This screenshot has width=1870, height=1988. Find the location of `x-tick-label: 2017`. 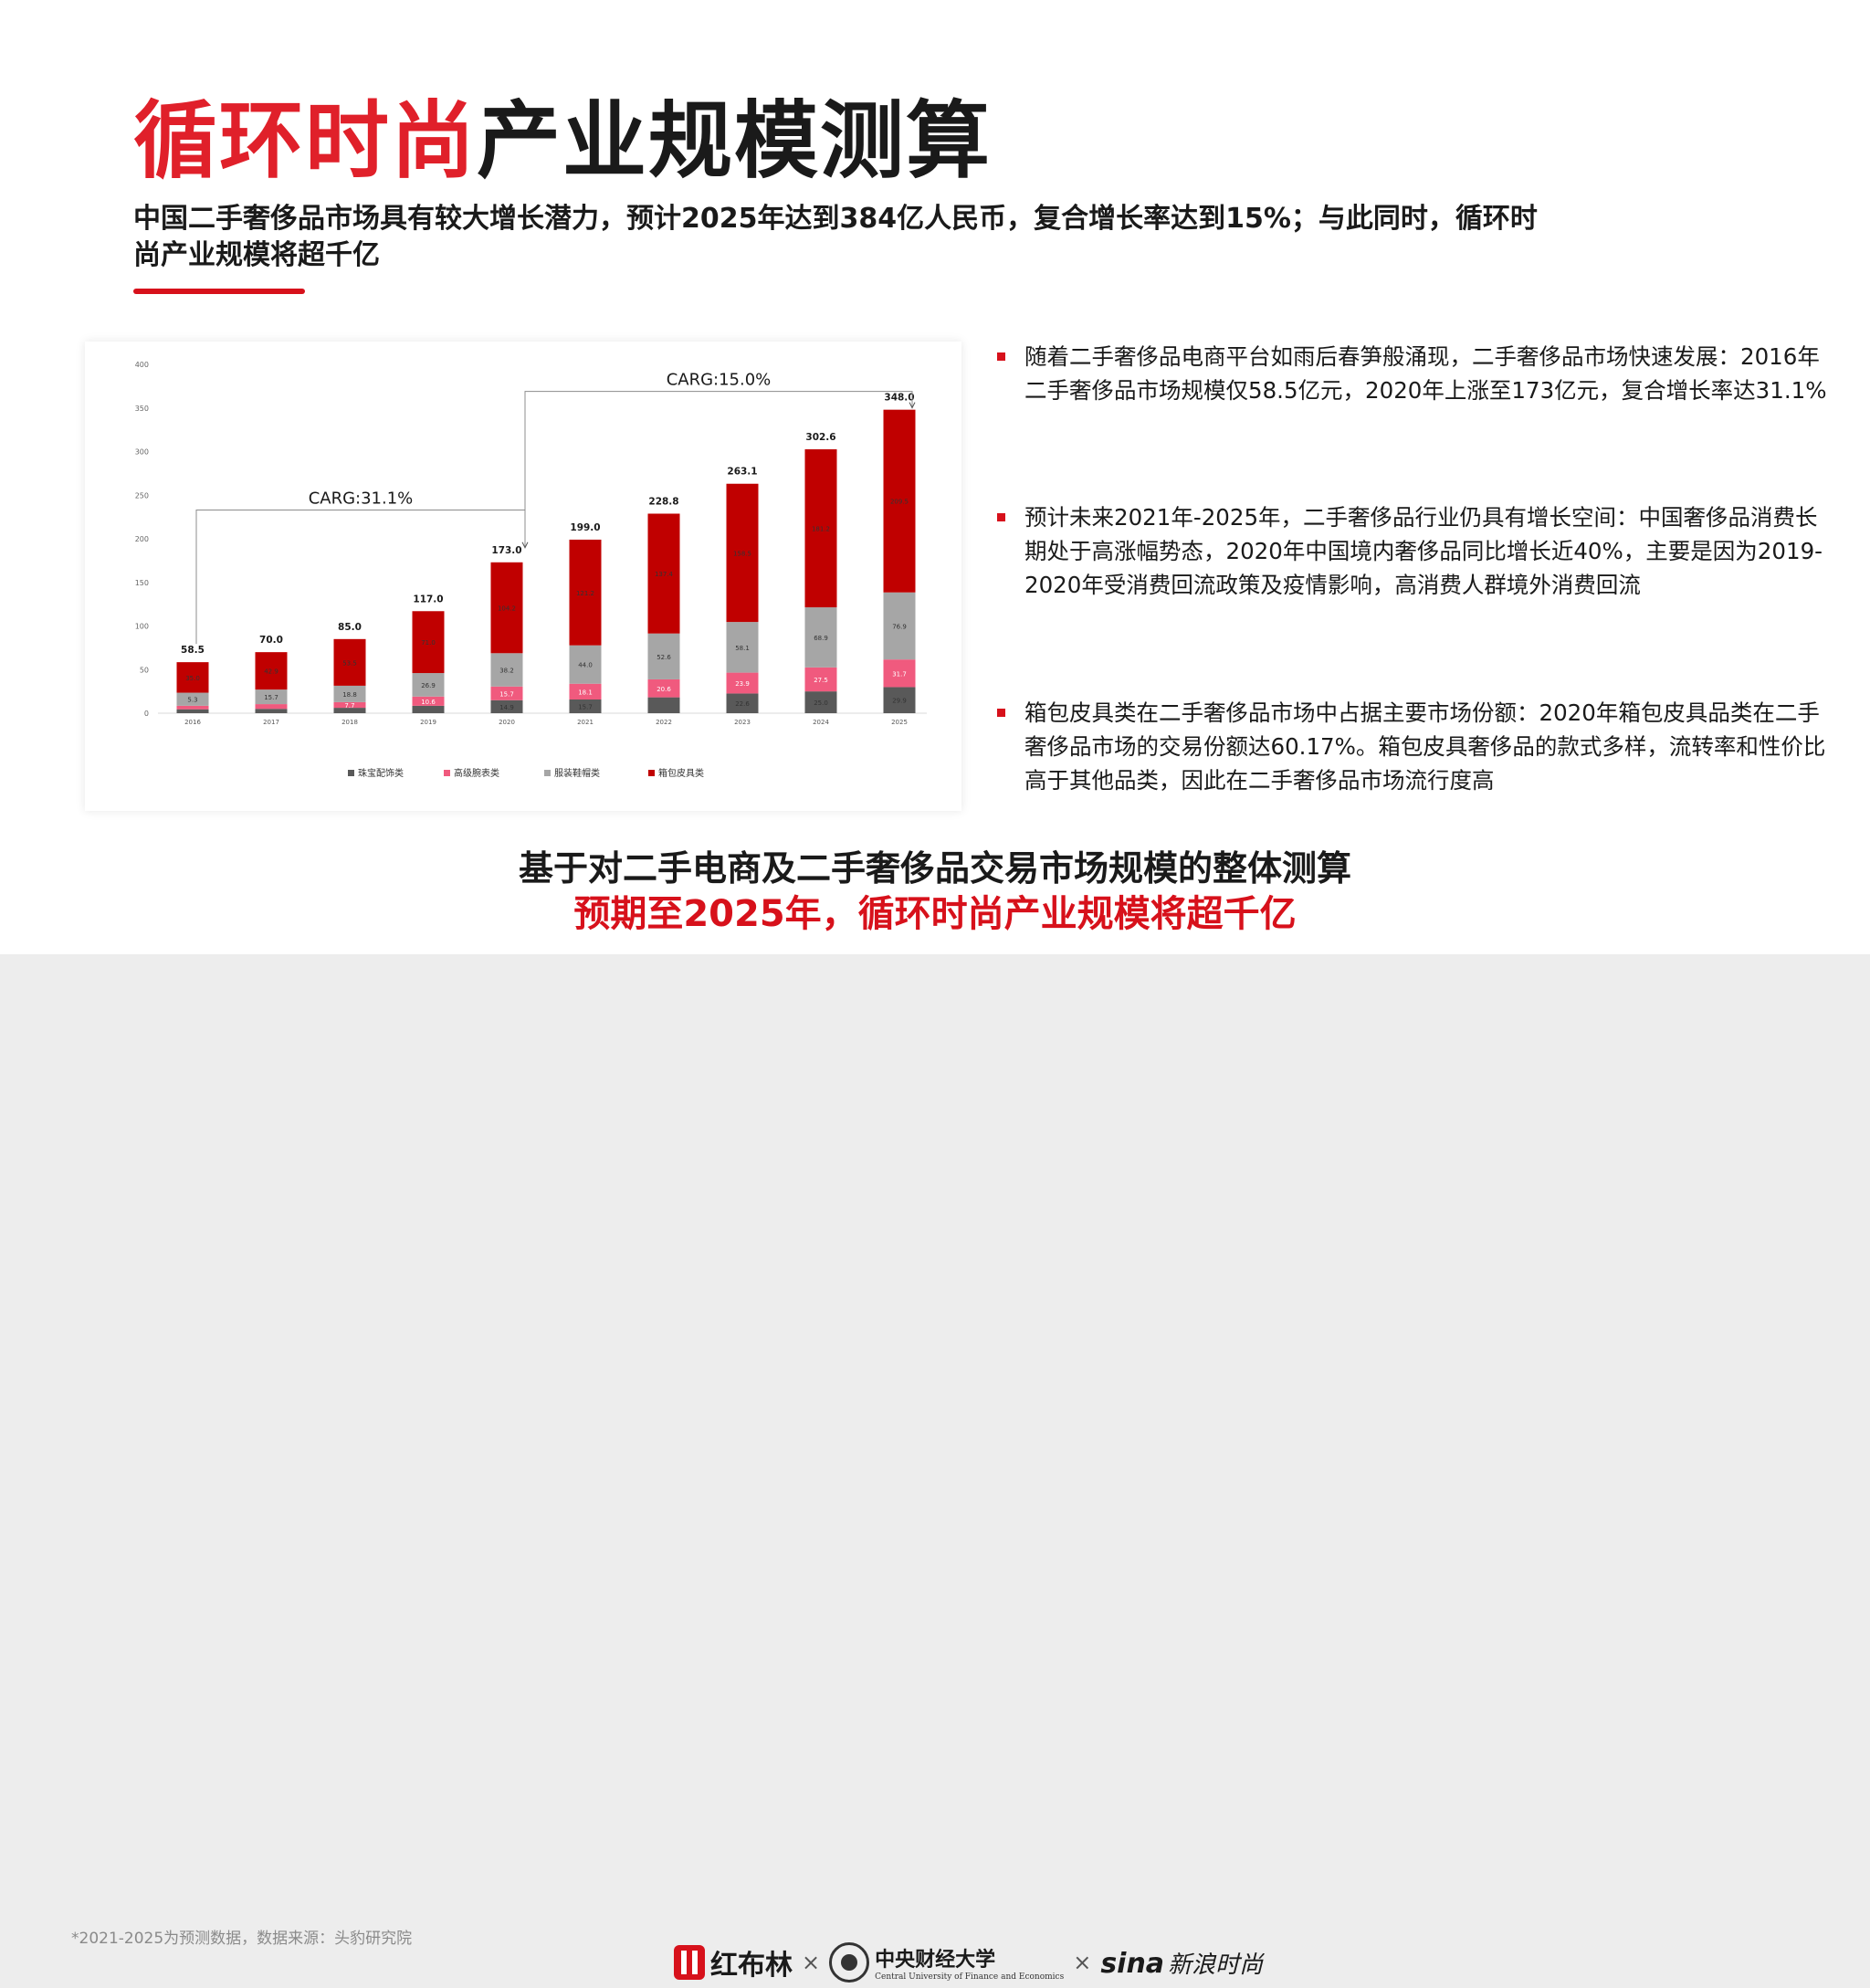

x-tick-label: 2017 is located at coordinates (271, 722).